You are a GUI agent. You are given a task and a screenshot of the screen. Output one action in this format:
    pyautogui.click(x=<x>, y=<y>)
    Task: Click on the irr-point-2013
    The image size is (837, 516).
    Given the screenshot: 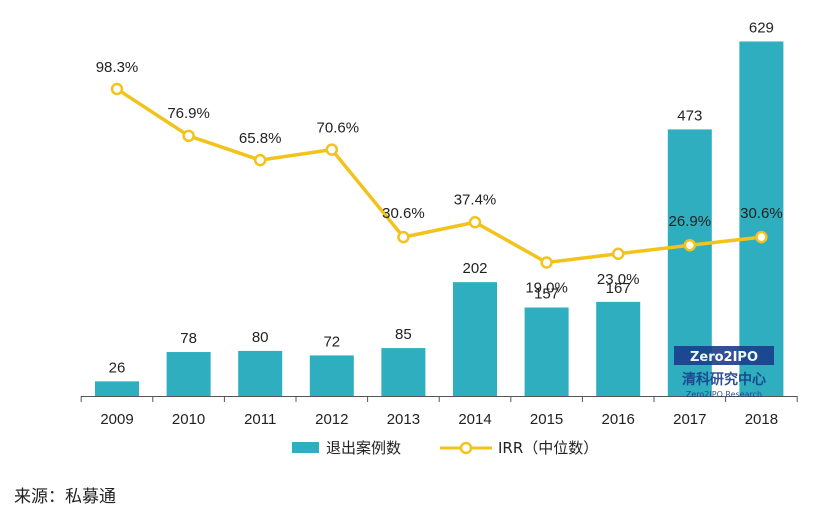 What is the action you would take?
    pyautogui.click(x=403, y=237)
    